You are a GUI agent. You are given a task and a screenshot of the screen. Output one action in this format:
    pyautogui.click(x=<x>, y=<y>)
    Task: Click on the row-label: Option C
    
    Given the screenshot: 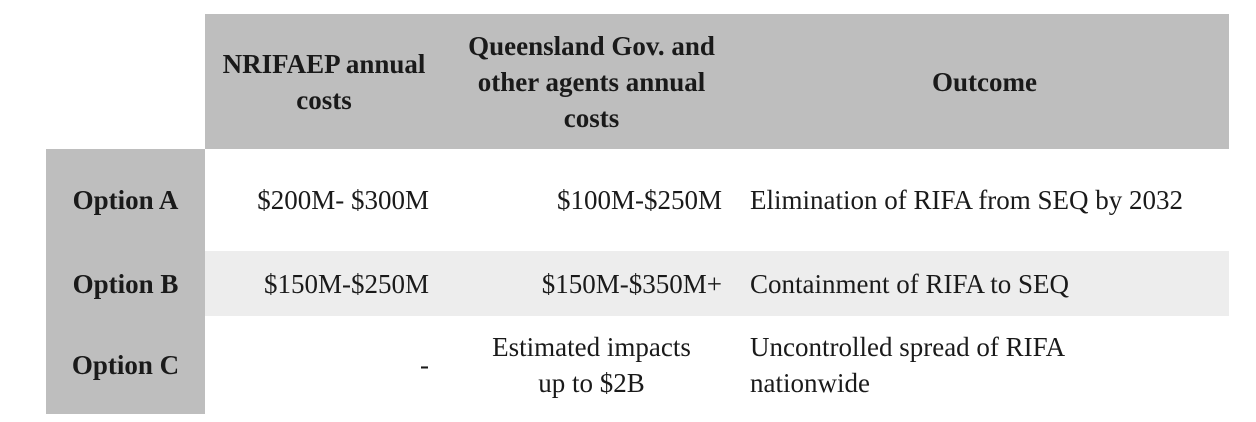 What is the action you would take?
    pyautogui.click(x=125, y=365)
    